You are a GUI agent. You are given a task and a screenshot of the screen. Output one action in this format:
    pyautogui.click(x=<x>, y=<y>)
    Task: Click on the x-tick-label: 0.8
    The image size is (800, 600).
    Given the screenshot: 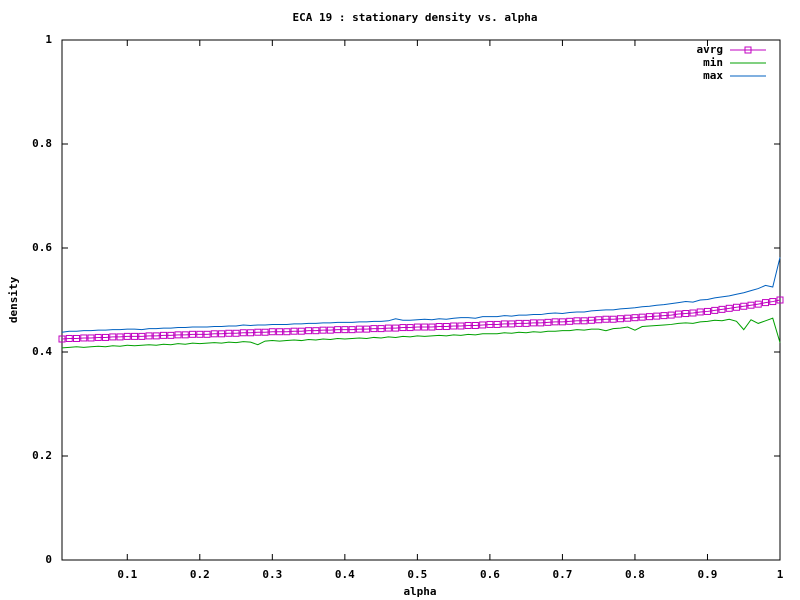 What is the action you would take?
    pyautogui.click(x=635, y=574)
    